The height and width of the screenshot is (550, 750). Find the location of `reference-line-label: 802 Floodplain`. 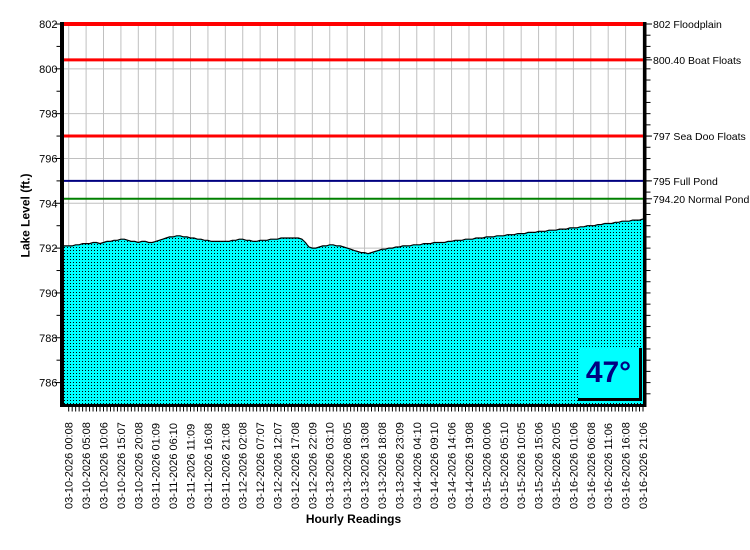

reference-line-label: 802 Floodplain is located at coordinates (687, 25).